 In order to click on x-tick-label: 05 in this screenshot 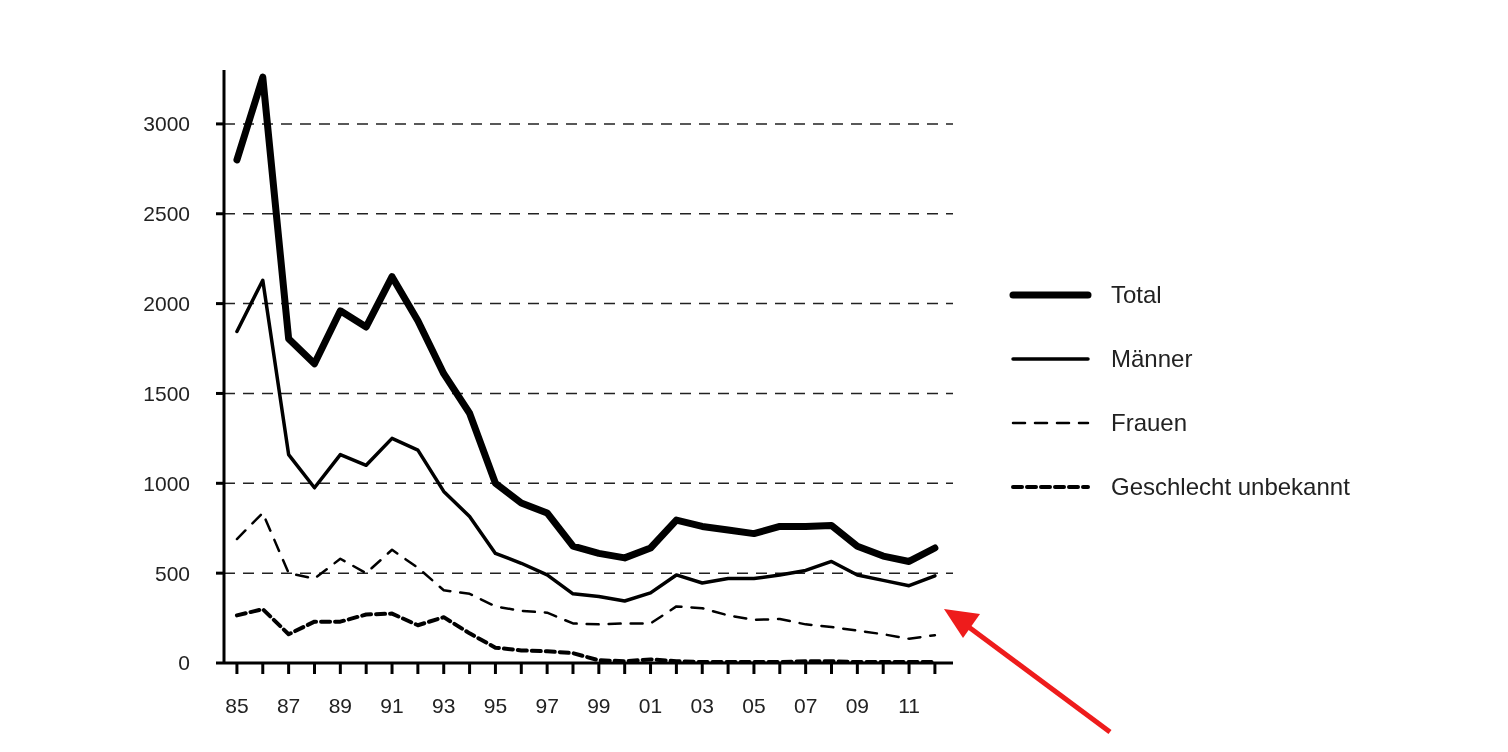, I will do `click(754, 705)`.